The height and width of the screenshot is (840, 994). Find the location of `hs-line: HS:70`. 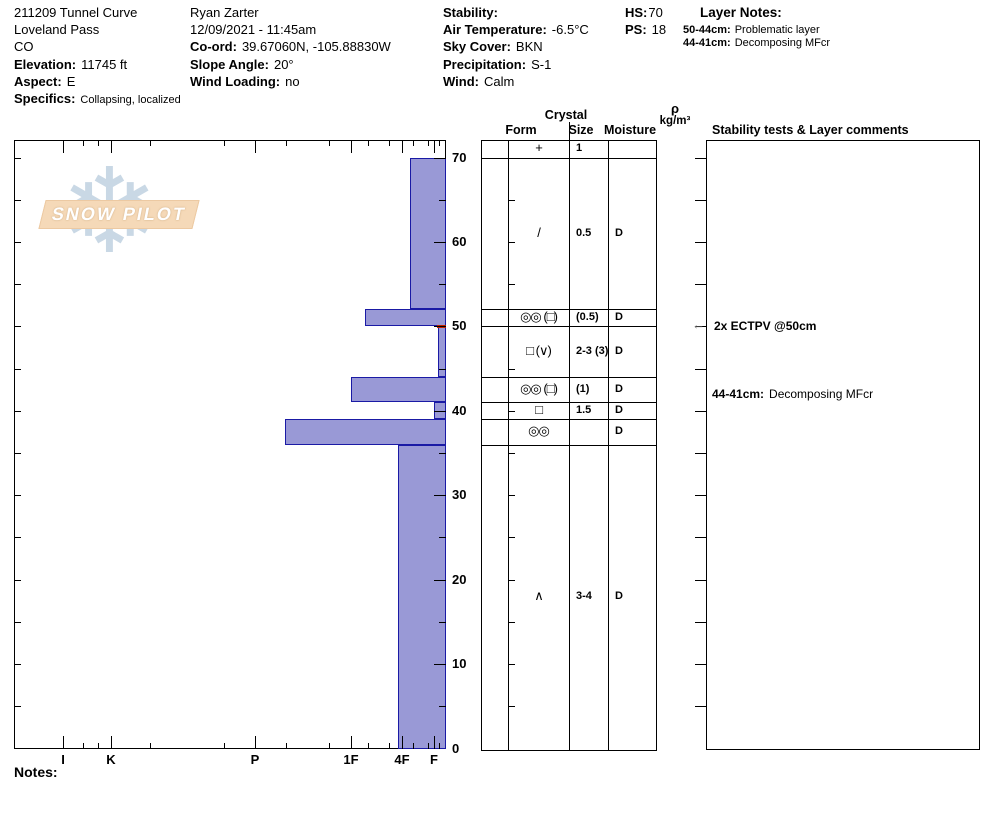

hs-line: HS:70 is located at coordinates (645, 12).